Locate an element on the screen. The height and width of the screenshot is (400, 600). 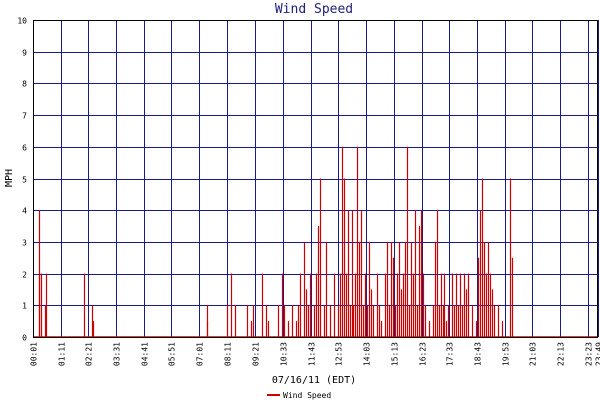
y-tick-label: 9 is located at coordinates (24, 53).